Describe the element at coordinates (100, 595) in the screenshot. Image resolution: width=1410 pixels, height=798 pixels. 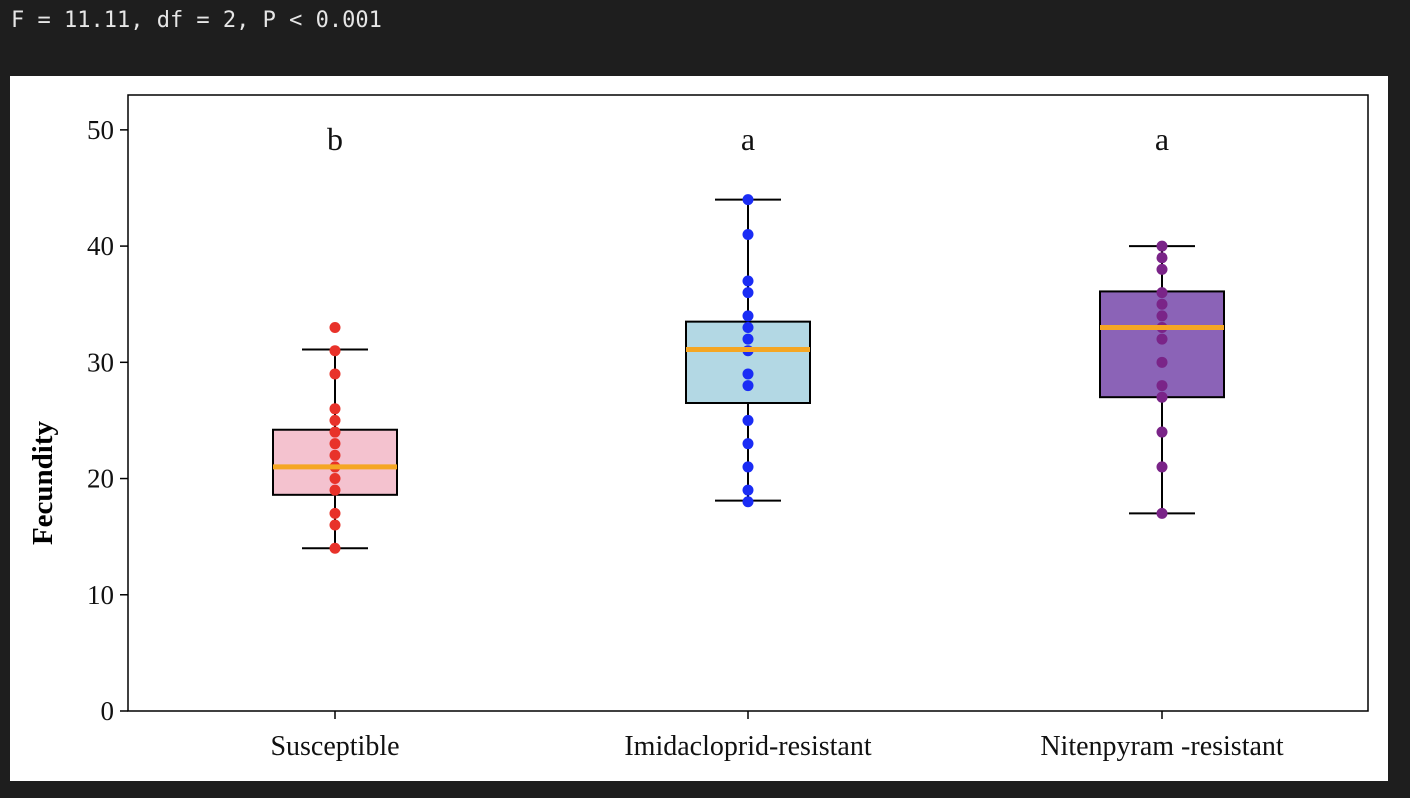
I see `y-tick-label: 10` at that location.